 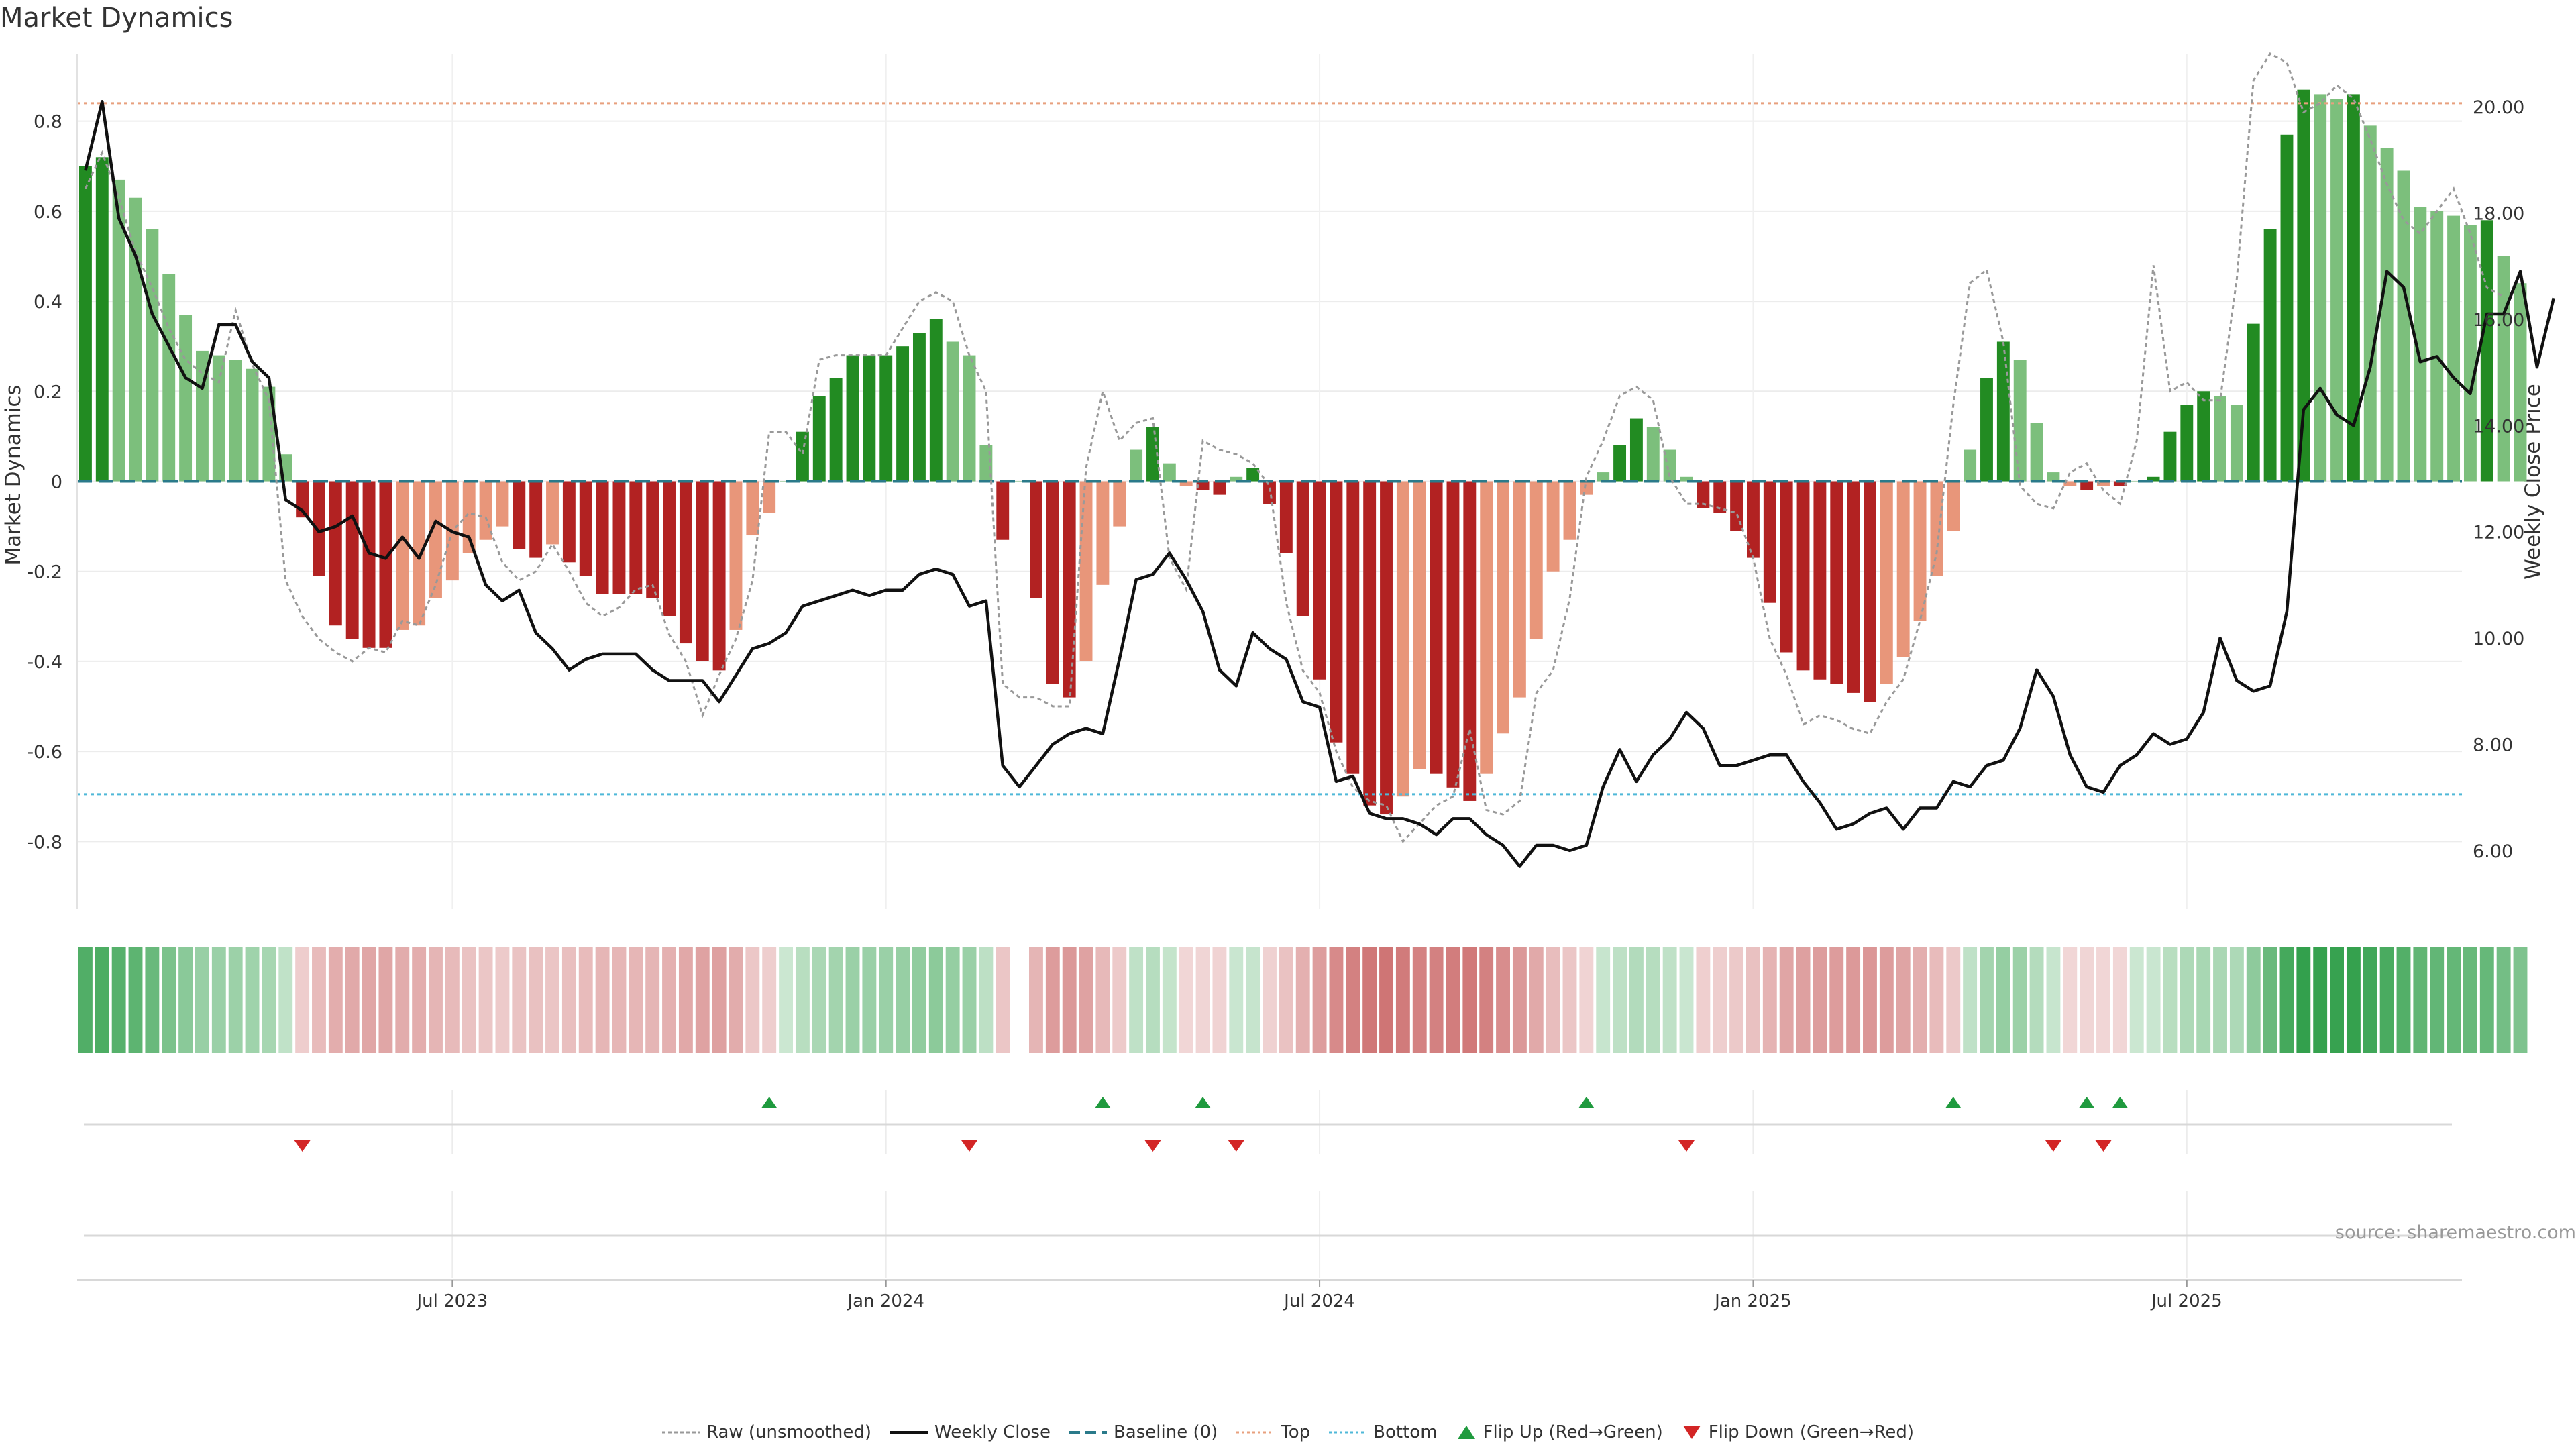 I want to click on legend-flip-down: Flip Down (Green→Red), so click(x=1798, y=1432).